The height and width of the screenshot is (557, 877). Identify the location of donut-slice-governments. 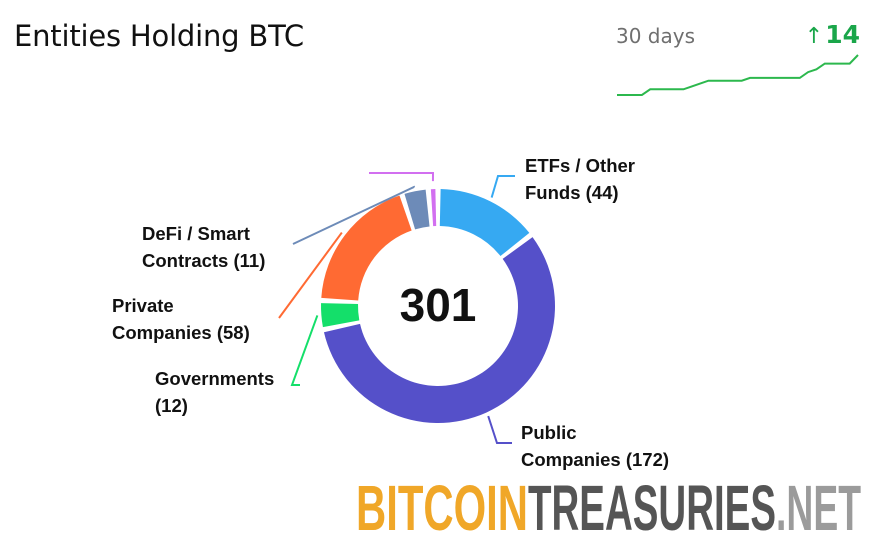
(340, 315).